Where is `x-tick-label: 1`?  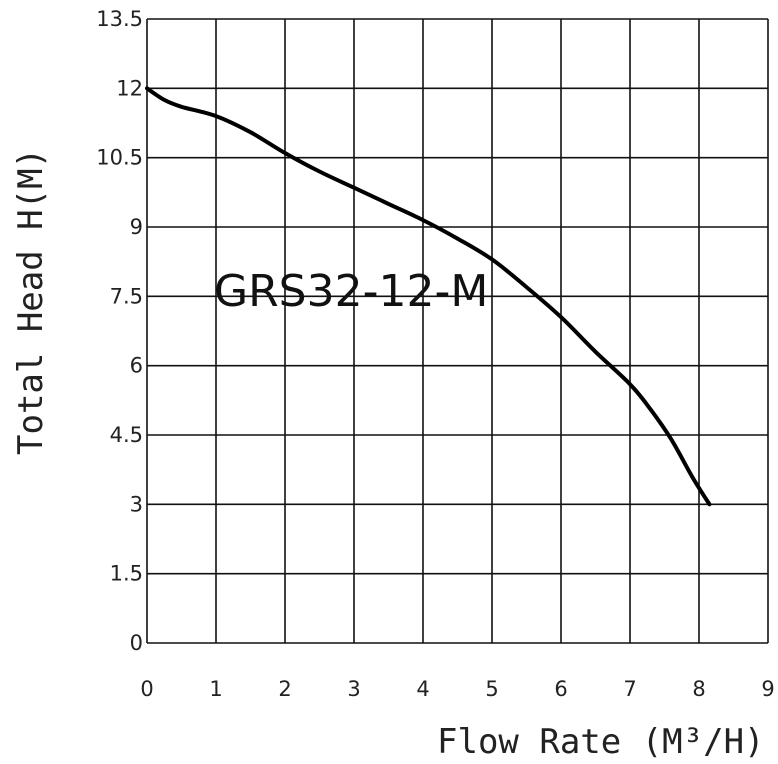 x-tick-label: 1 is located at coordinates (215, 689).